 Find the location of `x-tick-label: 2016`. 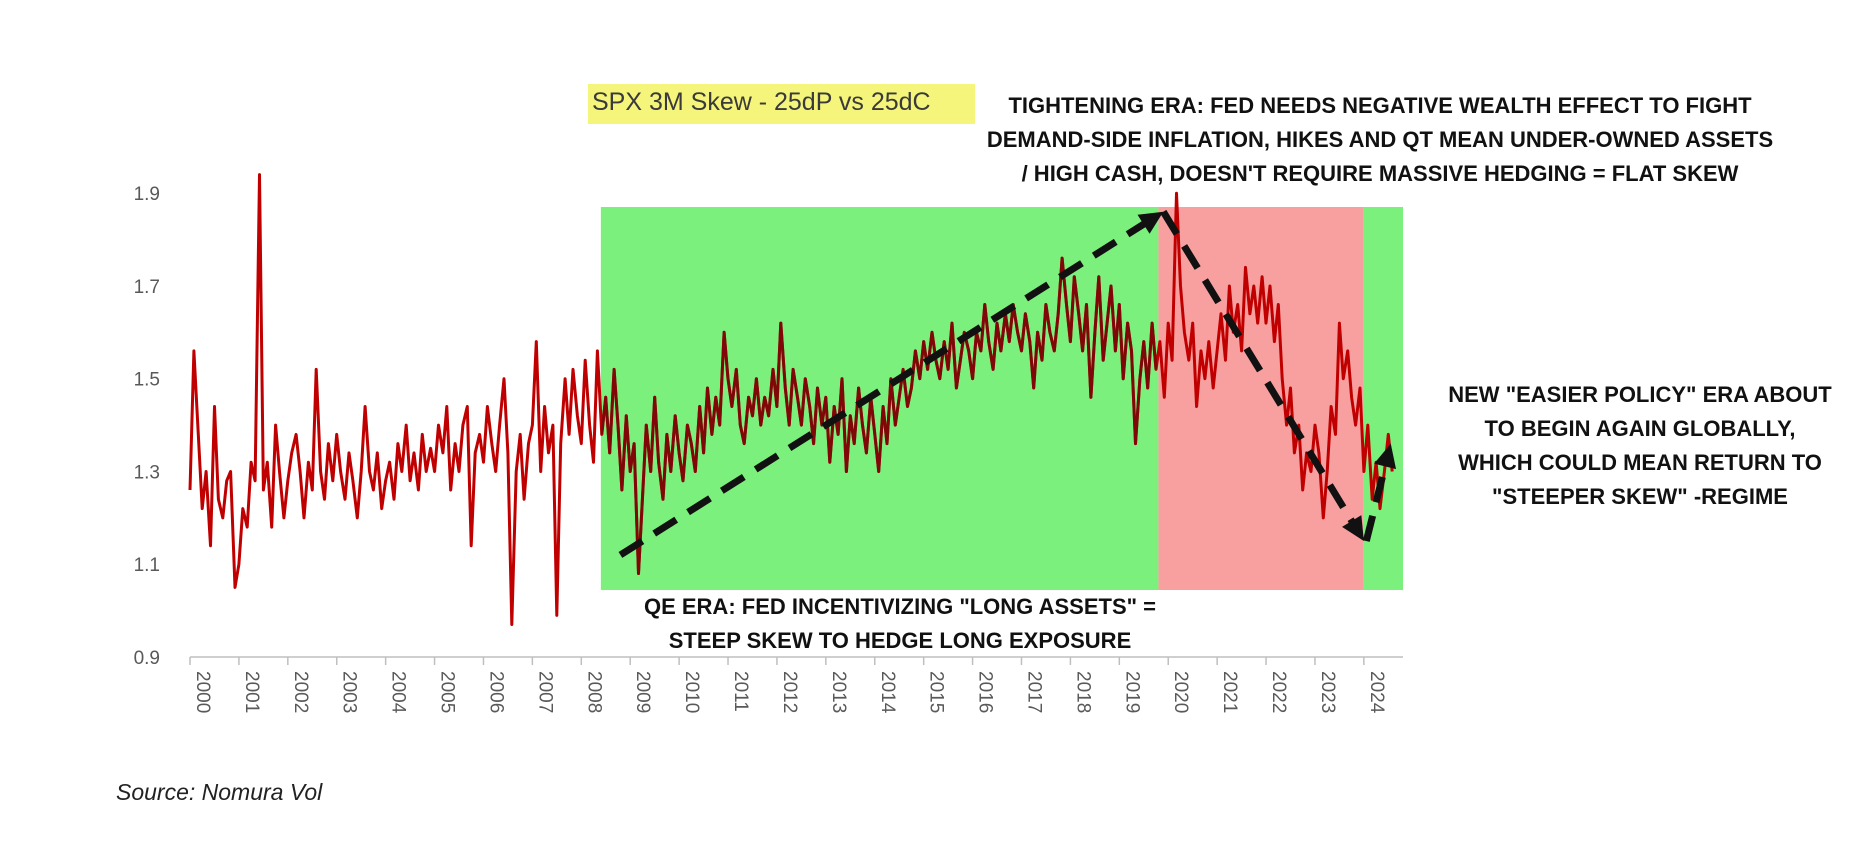

x-tick-label: 2016 is located at coordinates (985, 692).